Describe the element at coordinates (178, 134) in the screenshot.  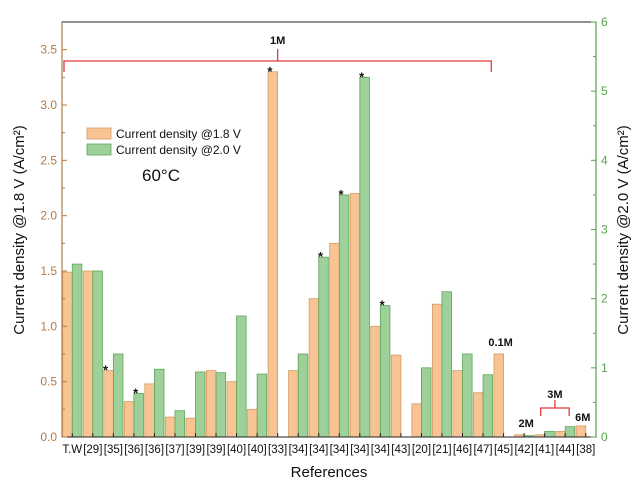
I see `legend-label-1-8v: Current density @1.8 V` at that location.